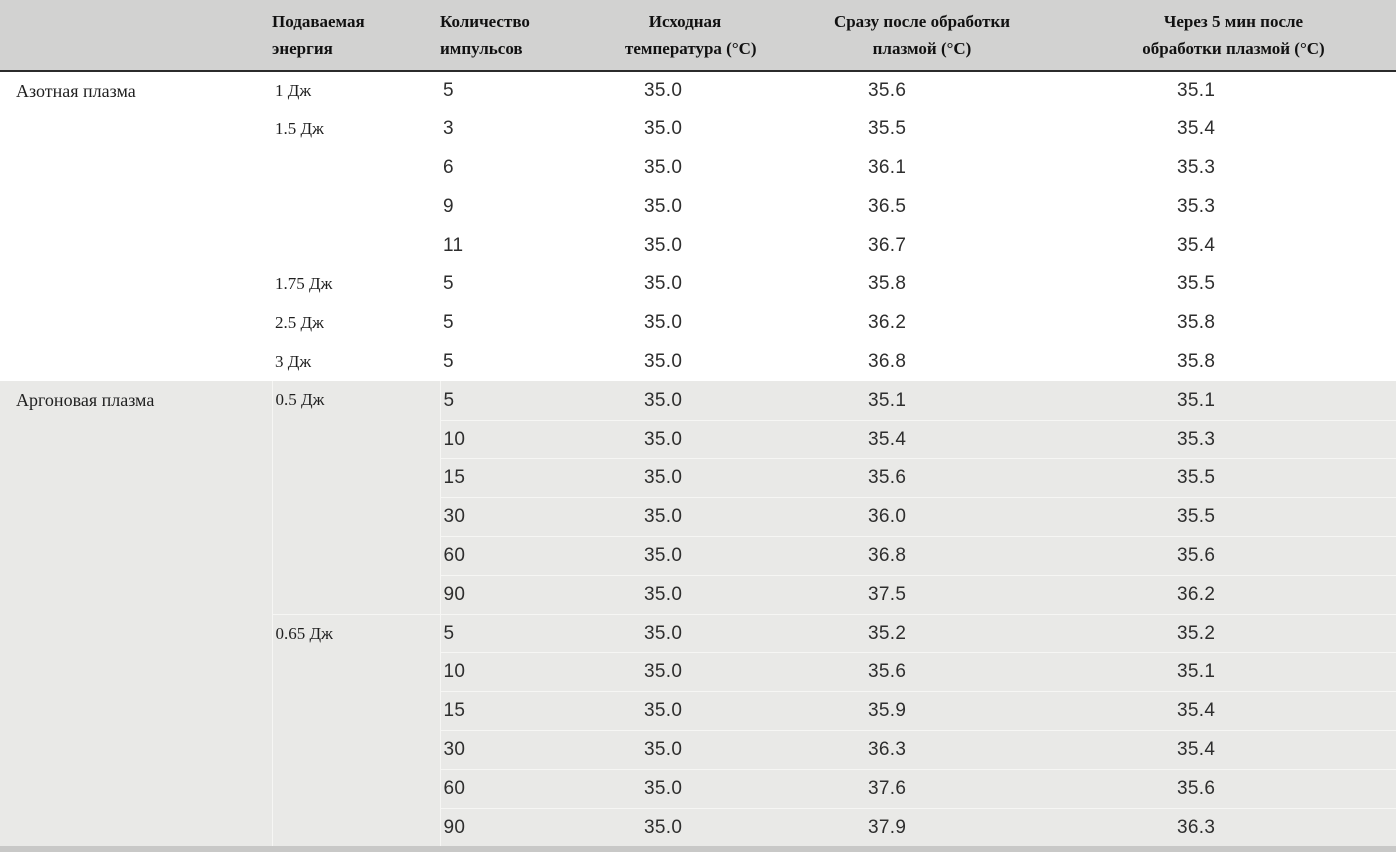  What do you see at coordinates (887, 323) in the screenshot?
I see `after-treatment-temp-cell: 36.2` at bounding box center [887, 323].